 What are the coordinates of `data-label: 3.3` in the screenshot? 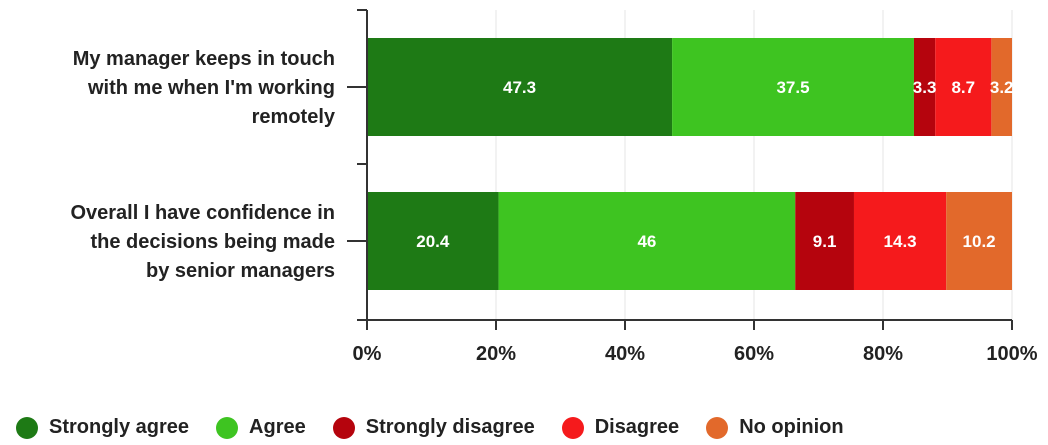 It's located at (925, 87).